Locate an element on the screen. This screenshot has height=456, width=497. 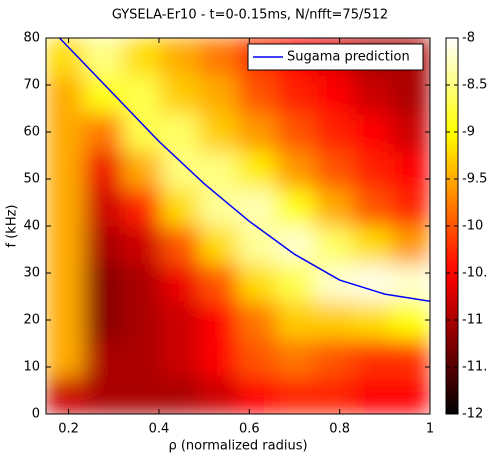
y-tick-label: 20 is located at coordinates (31, 320).